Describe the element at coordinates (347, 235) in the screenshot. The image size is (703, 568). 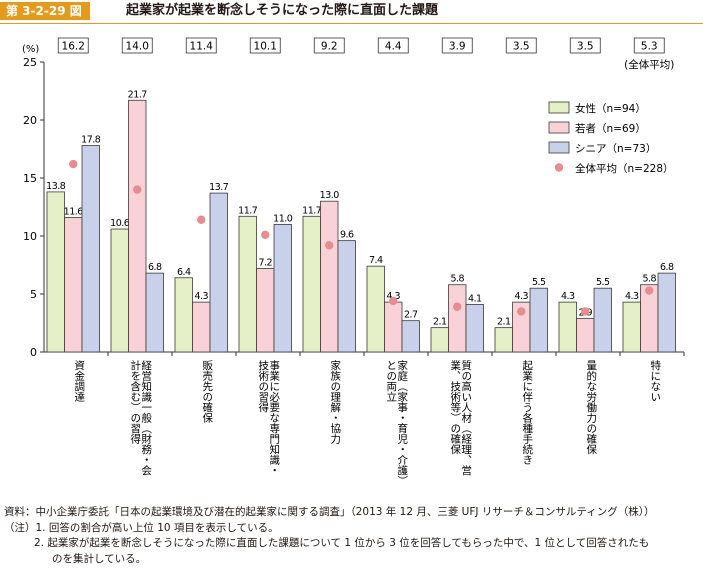
I see `data-label: 9.6` at that location.